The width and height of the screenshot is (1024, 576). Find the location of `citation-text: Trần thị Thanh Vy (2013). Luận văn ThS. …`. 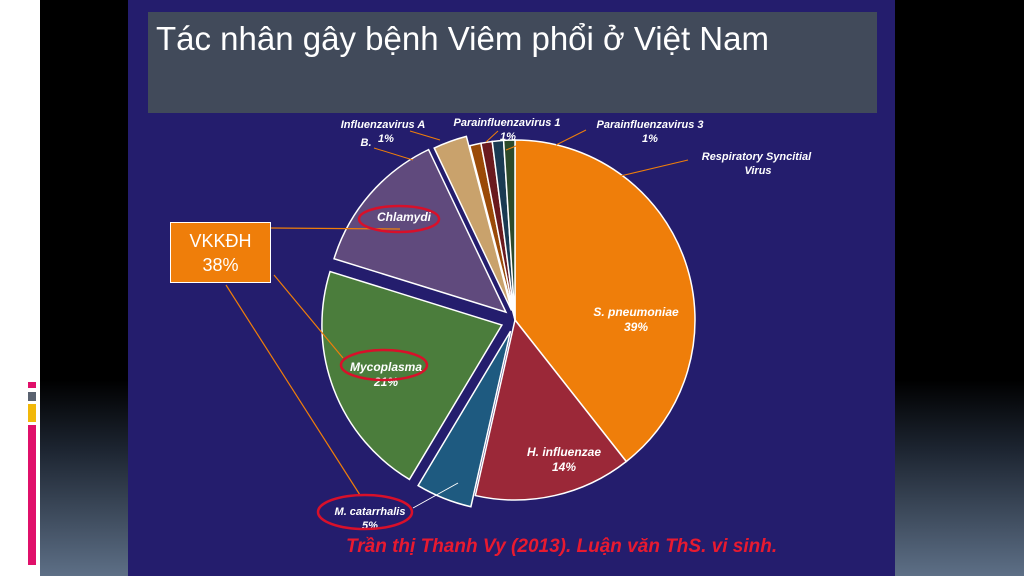

citation-text: Trần thị Thanh Vy (2013). Luận văn ThS. … is located at coordinates (562, 546).